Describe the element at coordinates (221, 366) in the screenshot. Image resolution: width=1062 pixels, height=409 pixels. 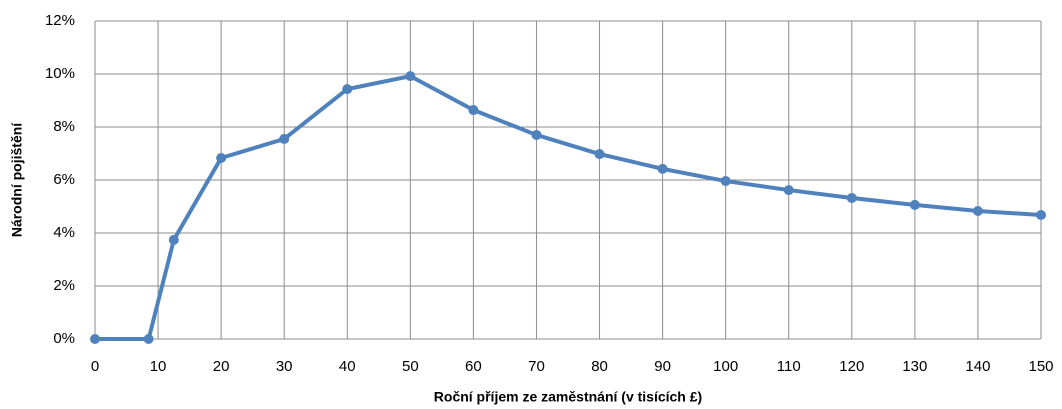
I see `x-tick-label: 20` at that location.